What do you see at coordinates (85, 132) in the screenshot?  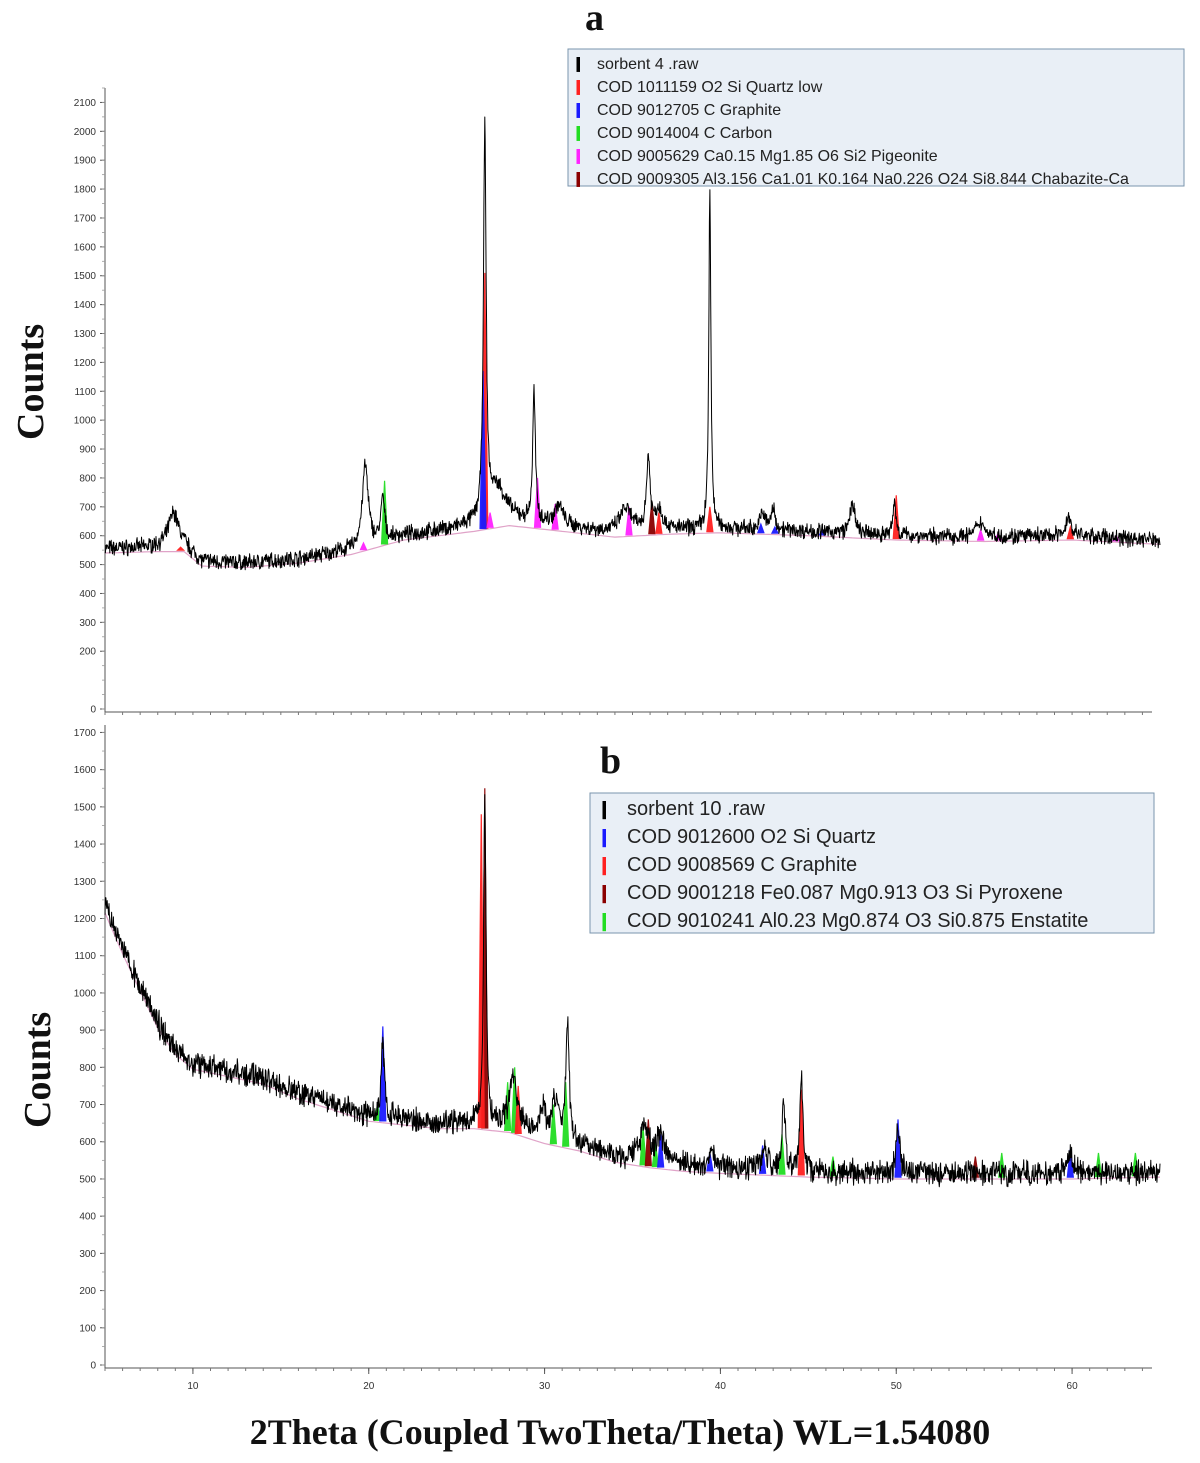 I see `y-tick-label: 2000` at bounding box center [85, 132].